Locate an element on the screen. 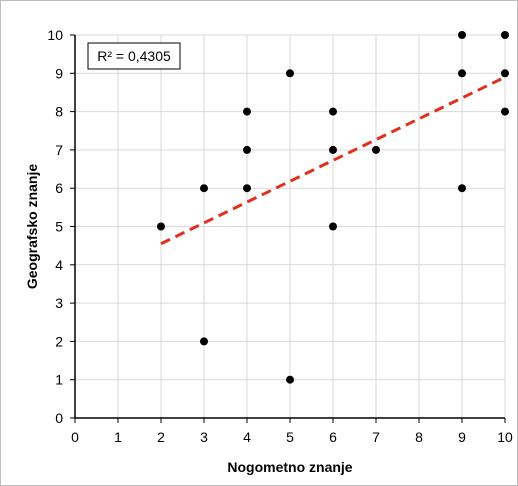 Image resolution: width=518 pixels, height=486 pixels. x-tick-label-6: 6 is located at coordinates (333, 437).